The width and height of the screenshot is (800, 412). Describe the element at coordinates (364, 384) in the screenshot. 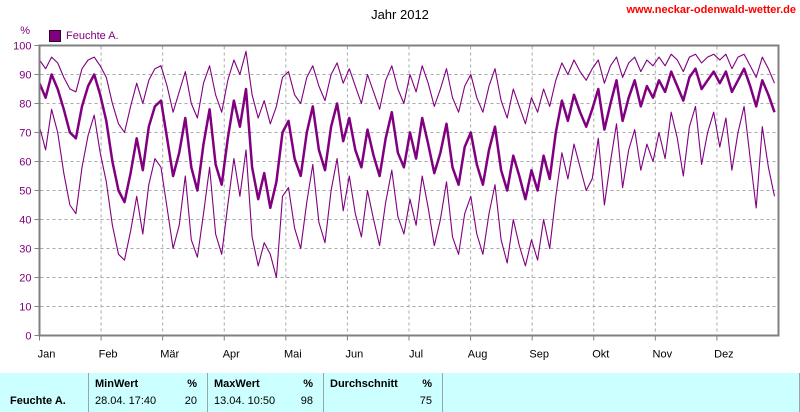

I see `durchschnitt-header: Durchschnitt` at that location.